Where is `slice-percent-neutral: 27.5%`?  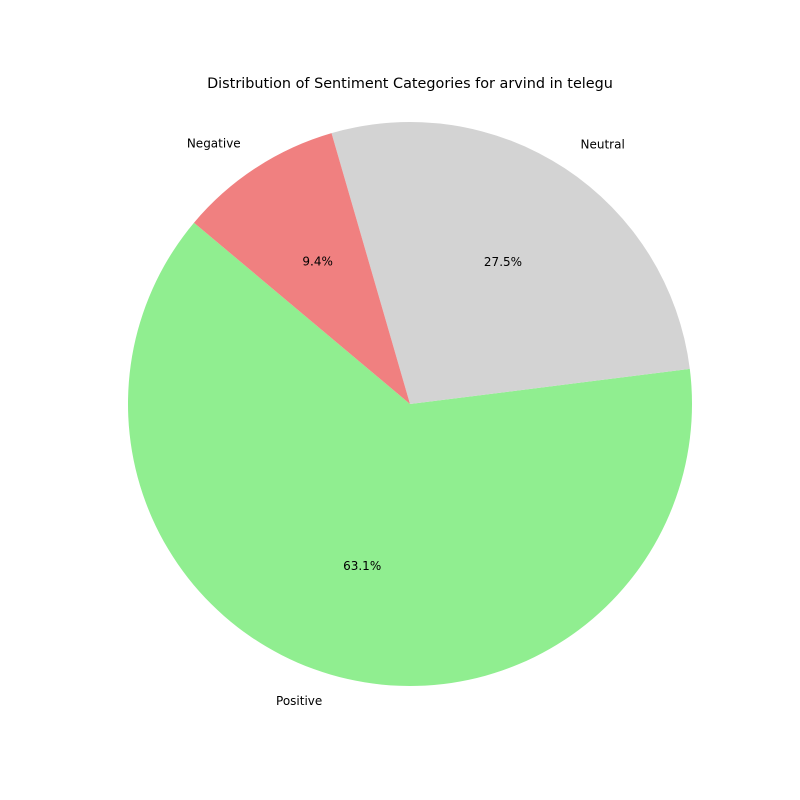 slice-percent-neutral: 27.5% is located at coordinates (503, 262).